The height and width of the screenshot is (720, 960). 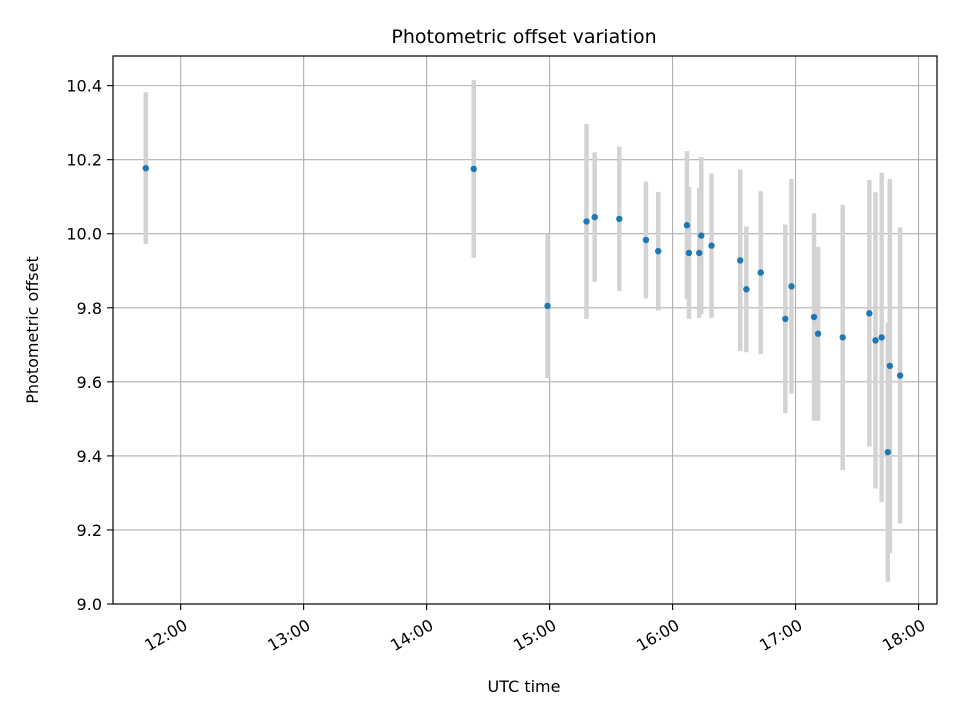 What do you see at coordinates (89, 308) in the screenshot?
I see `y-tick-label: 9.8` at bounding box center [89, 308].